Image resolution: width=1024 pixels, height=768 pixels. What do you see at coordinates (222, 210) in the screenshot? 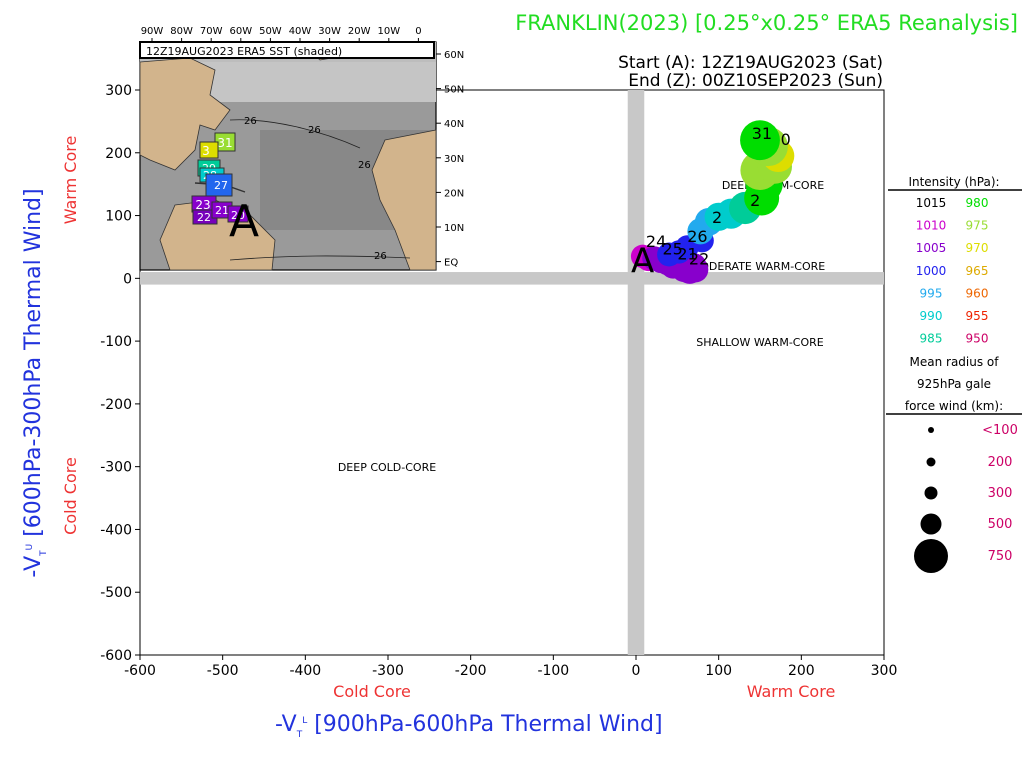
I see `inset-day-21: 21` at bounding box center [222, 210].